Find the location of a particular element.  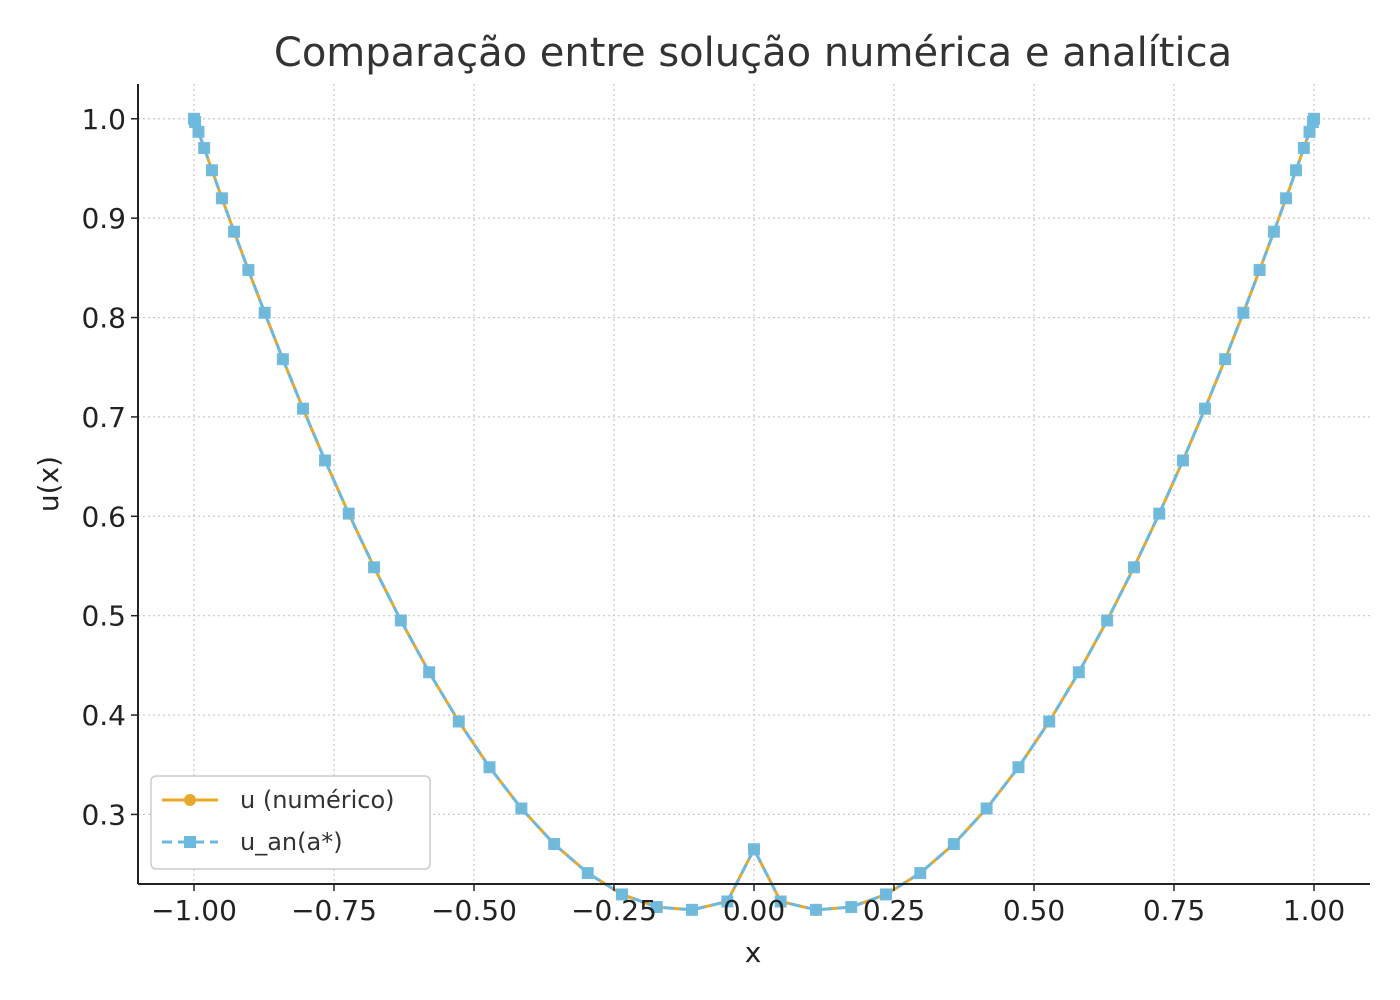

y-tick-label: 0.9 is located at coordinates (103, 218).